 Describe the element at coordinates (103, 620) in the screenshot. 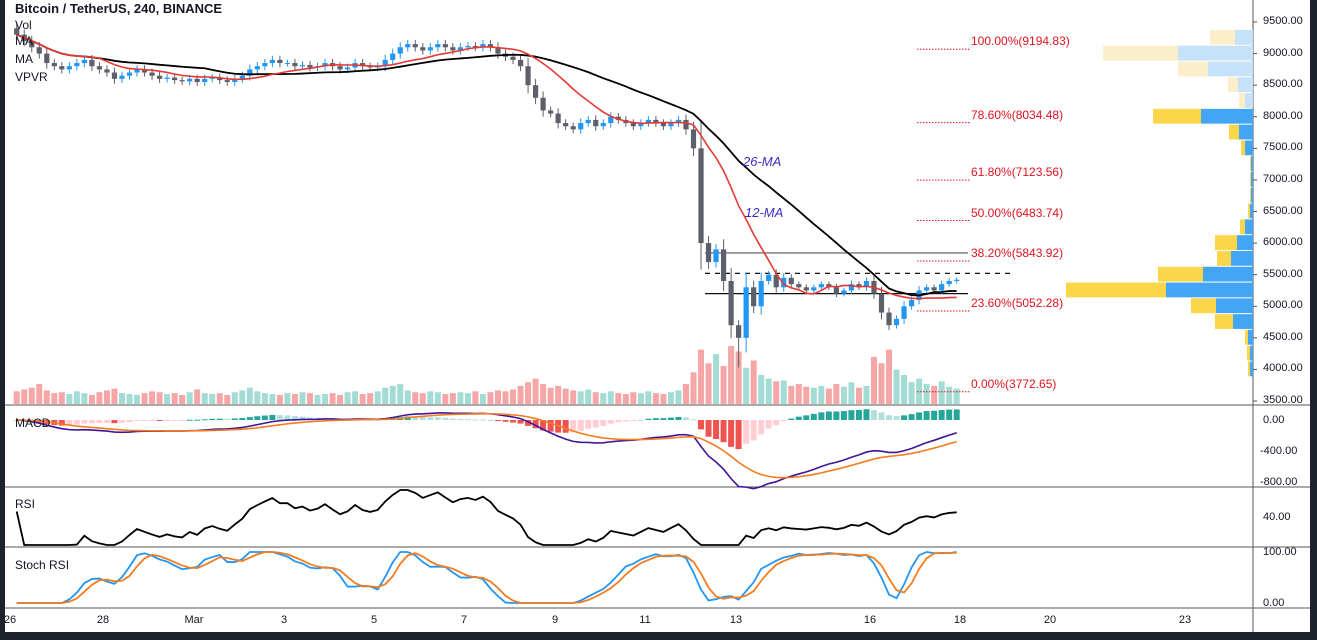

I see `x-tick: 28` at that location.